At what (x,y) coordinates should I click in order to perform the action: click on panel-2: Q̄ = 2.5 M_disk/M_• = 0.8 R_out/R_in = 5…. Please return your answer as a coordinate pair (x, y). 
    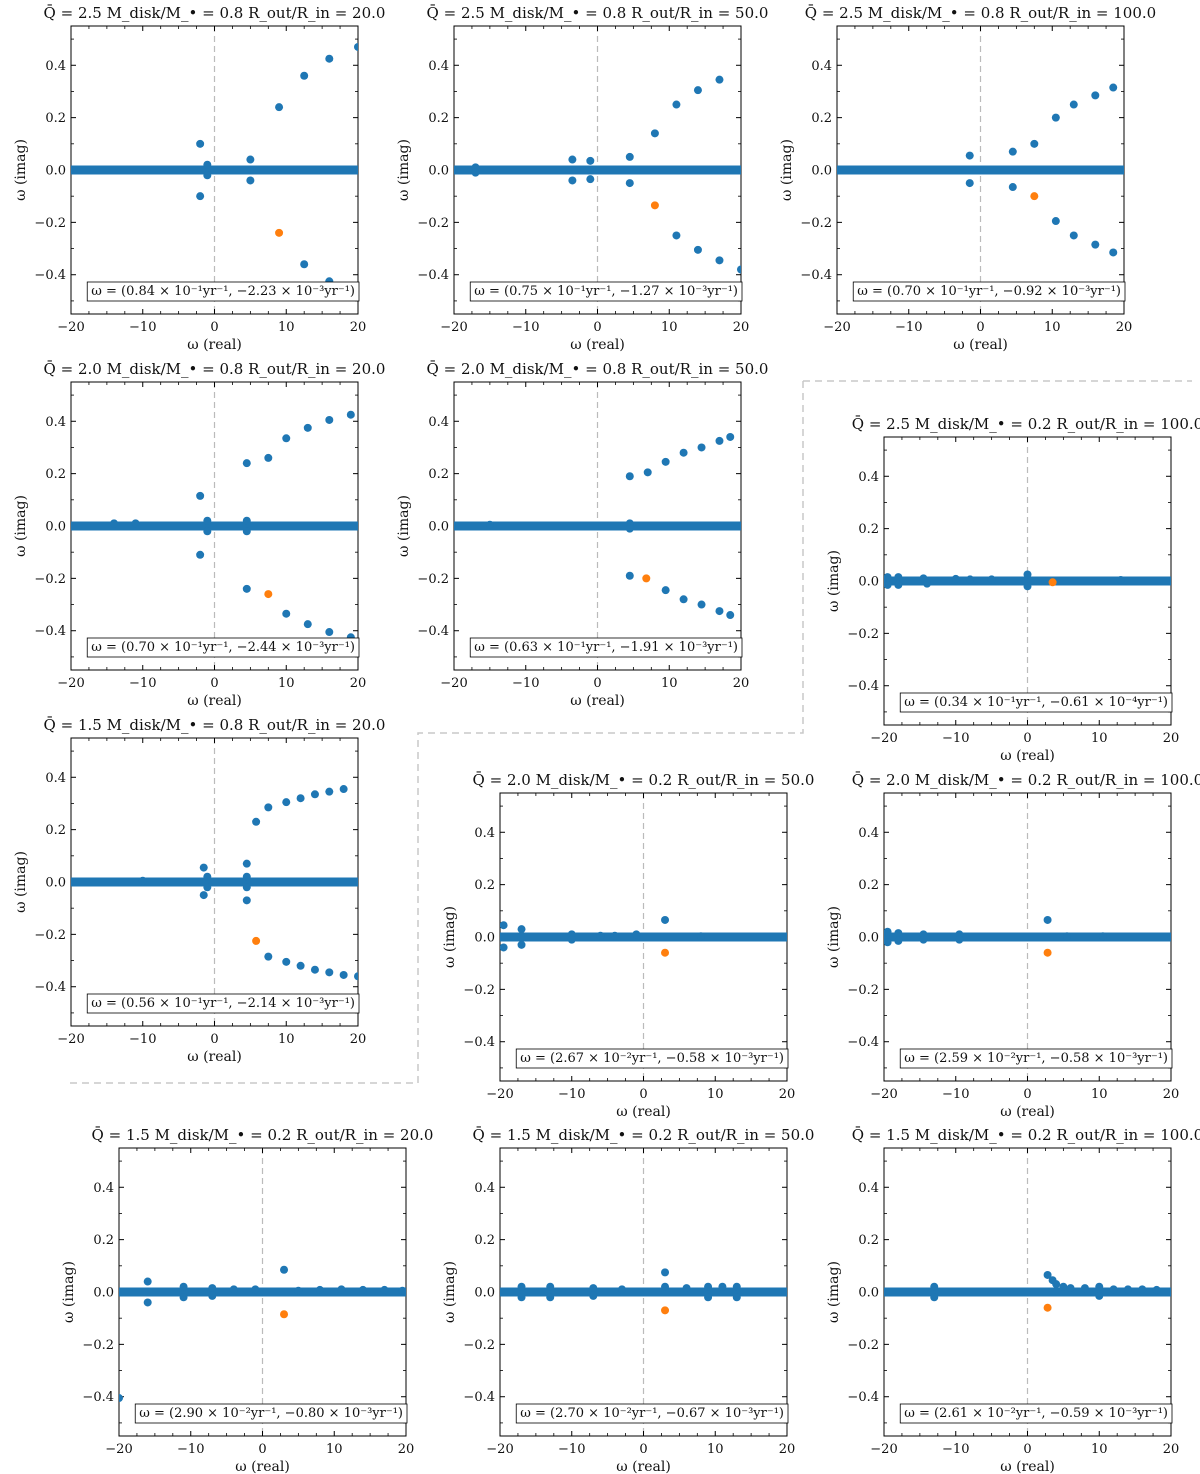
    Looking at the image, I should click on (582, 178).